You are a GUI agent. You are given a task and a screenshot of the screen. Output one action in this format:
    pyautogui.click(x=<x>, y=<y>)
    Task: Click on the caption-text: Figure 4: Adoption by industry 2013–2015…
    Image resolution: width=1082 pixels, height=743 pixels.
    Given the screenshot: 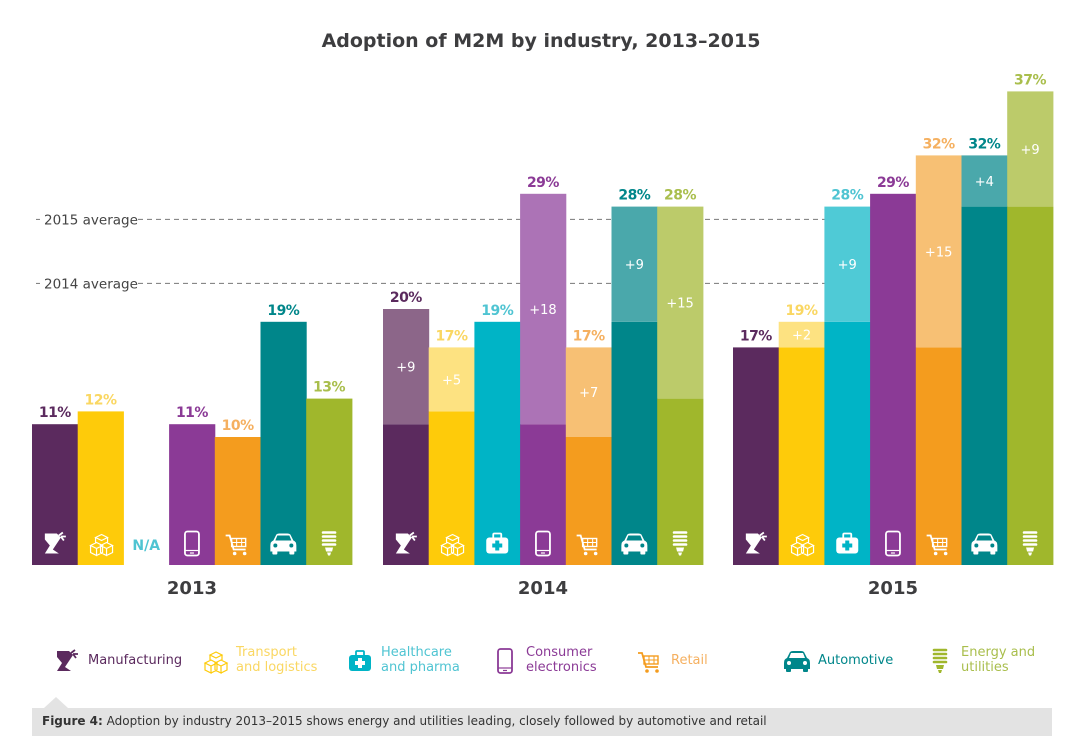 What is the action you would take?
    pyautogui.click(x=404, y=721)
    